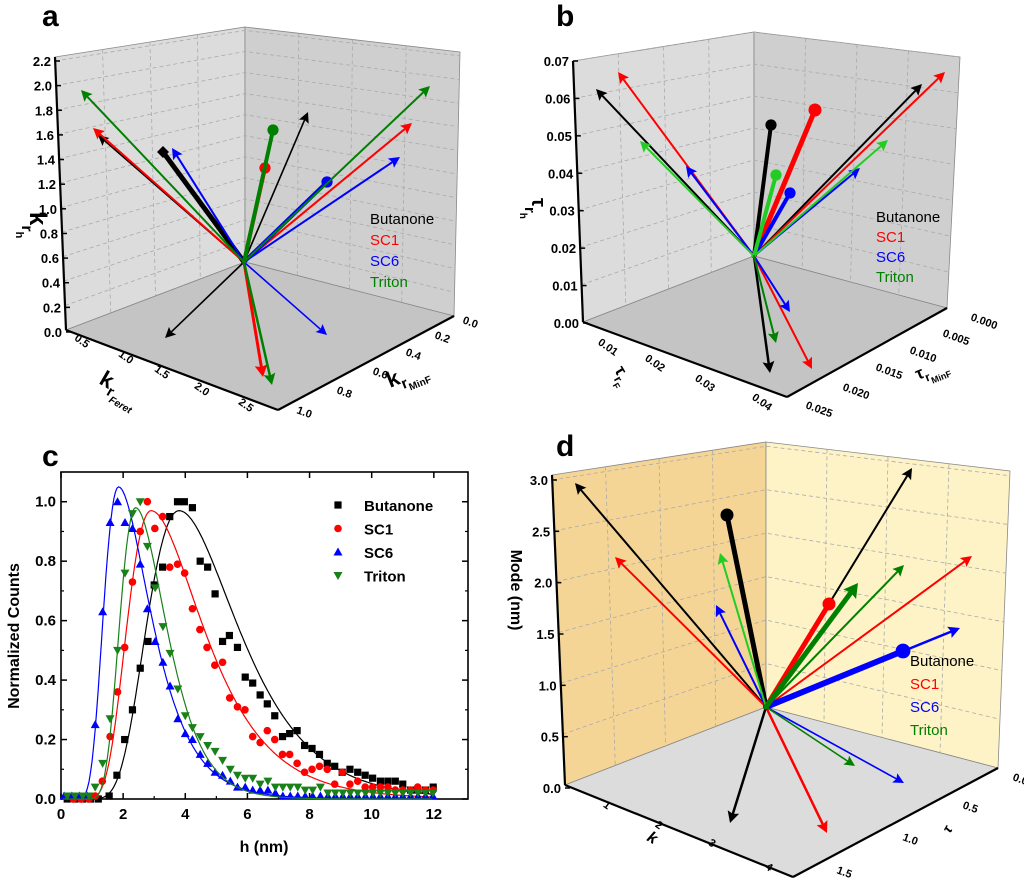 The image size is (1024, 878). What do you see at coordinates (679, 830) in the screenshot?
I see `x-axis-line` at bounding box center [679, 830].